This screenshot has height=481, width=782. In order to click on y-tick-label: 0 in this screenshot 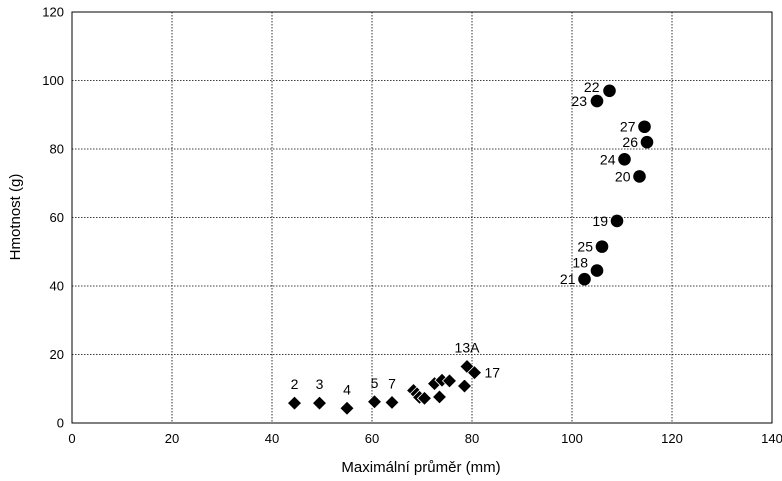, I will do `click(60, 423)`.